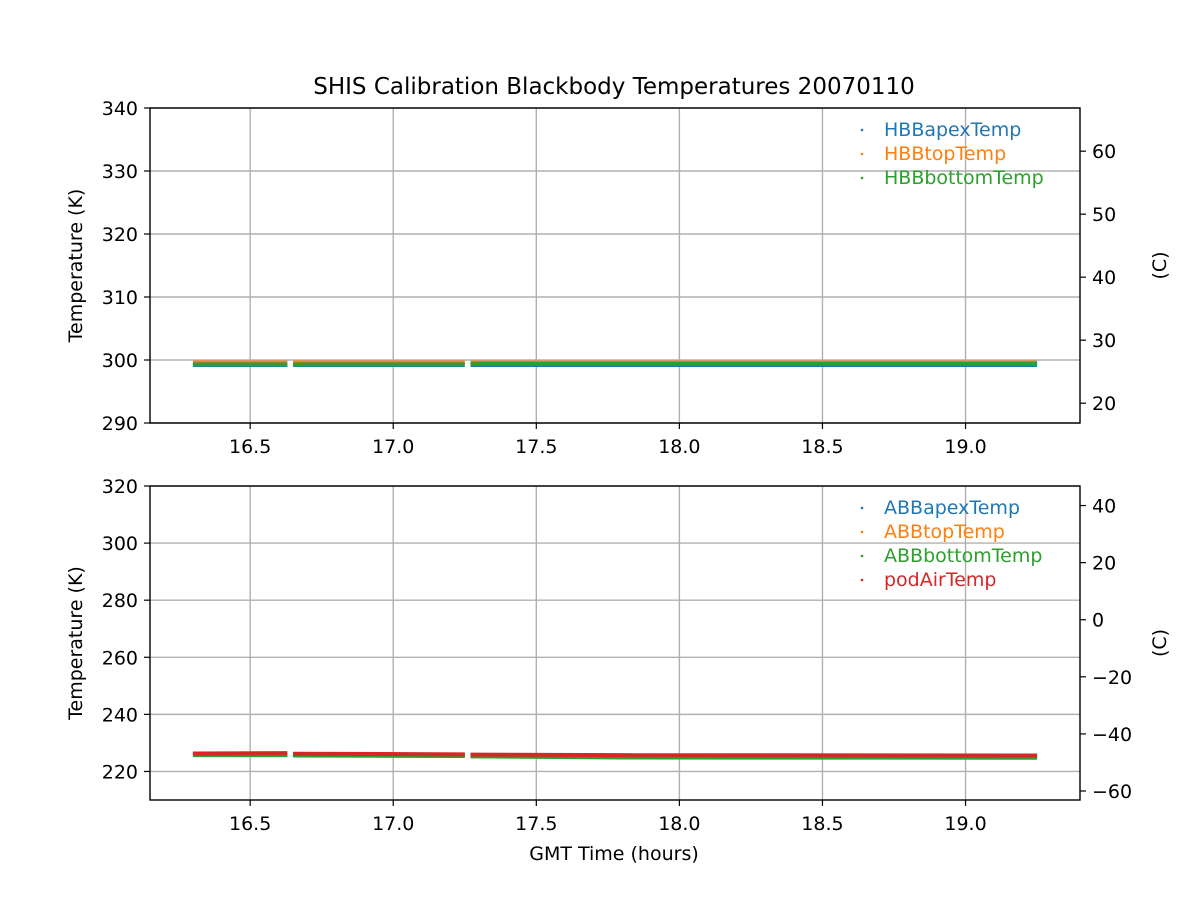 This screenshot has height=900, width=1200. Describe the element at coordinates (1104, 341) in the screenshot. I see `y2-tick-label: 30` at that location.